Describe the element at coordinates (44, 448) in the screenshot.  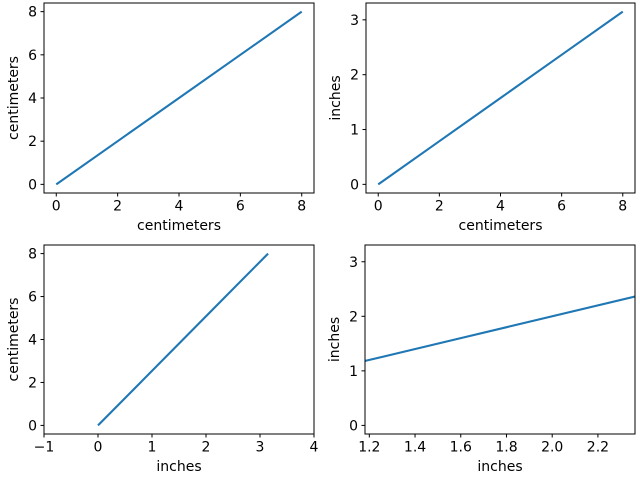
I see `x-tick-label: −1` at that location.